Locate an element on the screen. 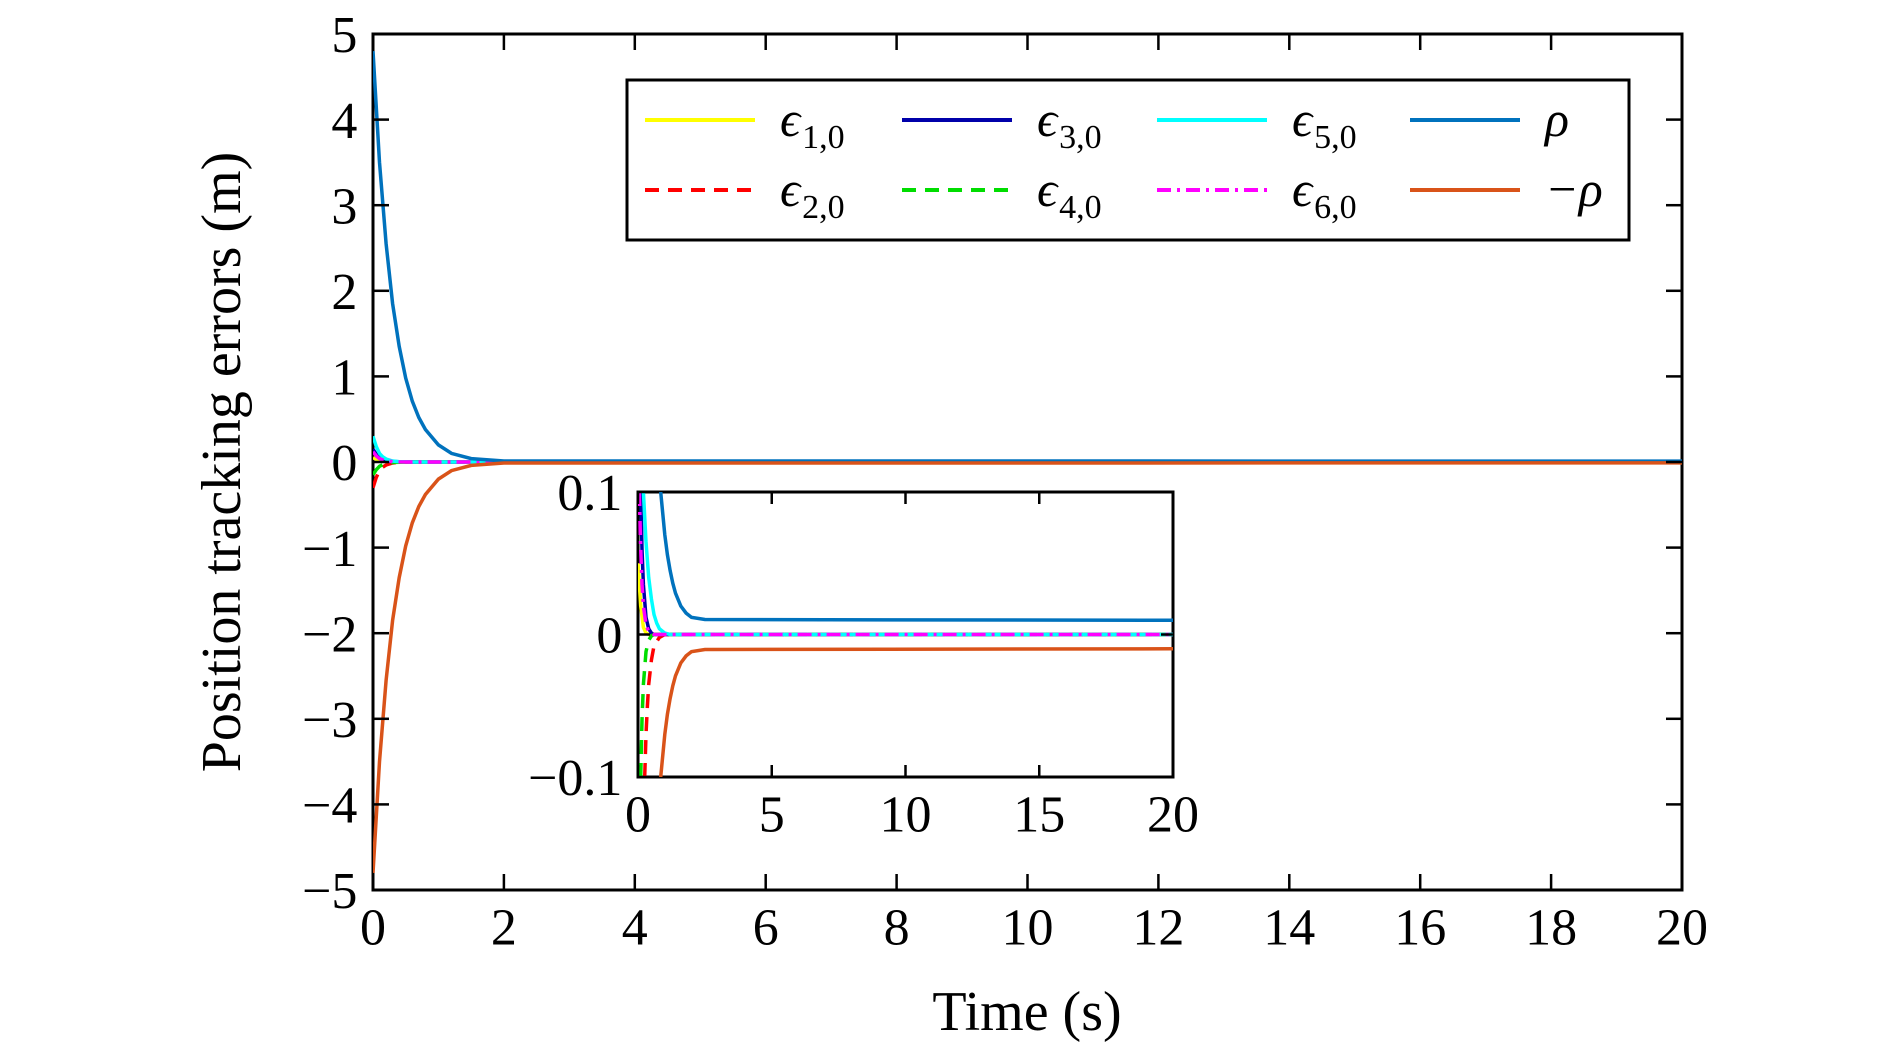  inset-plot: 0.10−0.1 0 5 10 15 20 is located at coordinates (863, 654).